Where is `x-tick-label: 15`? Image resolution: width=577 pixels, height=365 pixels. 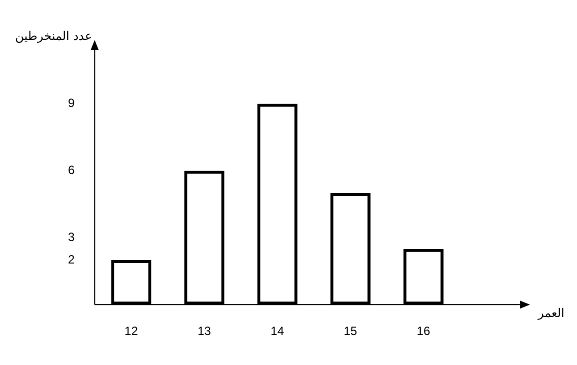 x-tick-label: 15 is located at coordinates (351, 331).